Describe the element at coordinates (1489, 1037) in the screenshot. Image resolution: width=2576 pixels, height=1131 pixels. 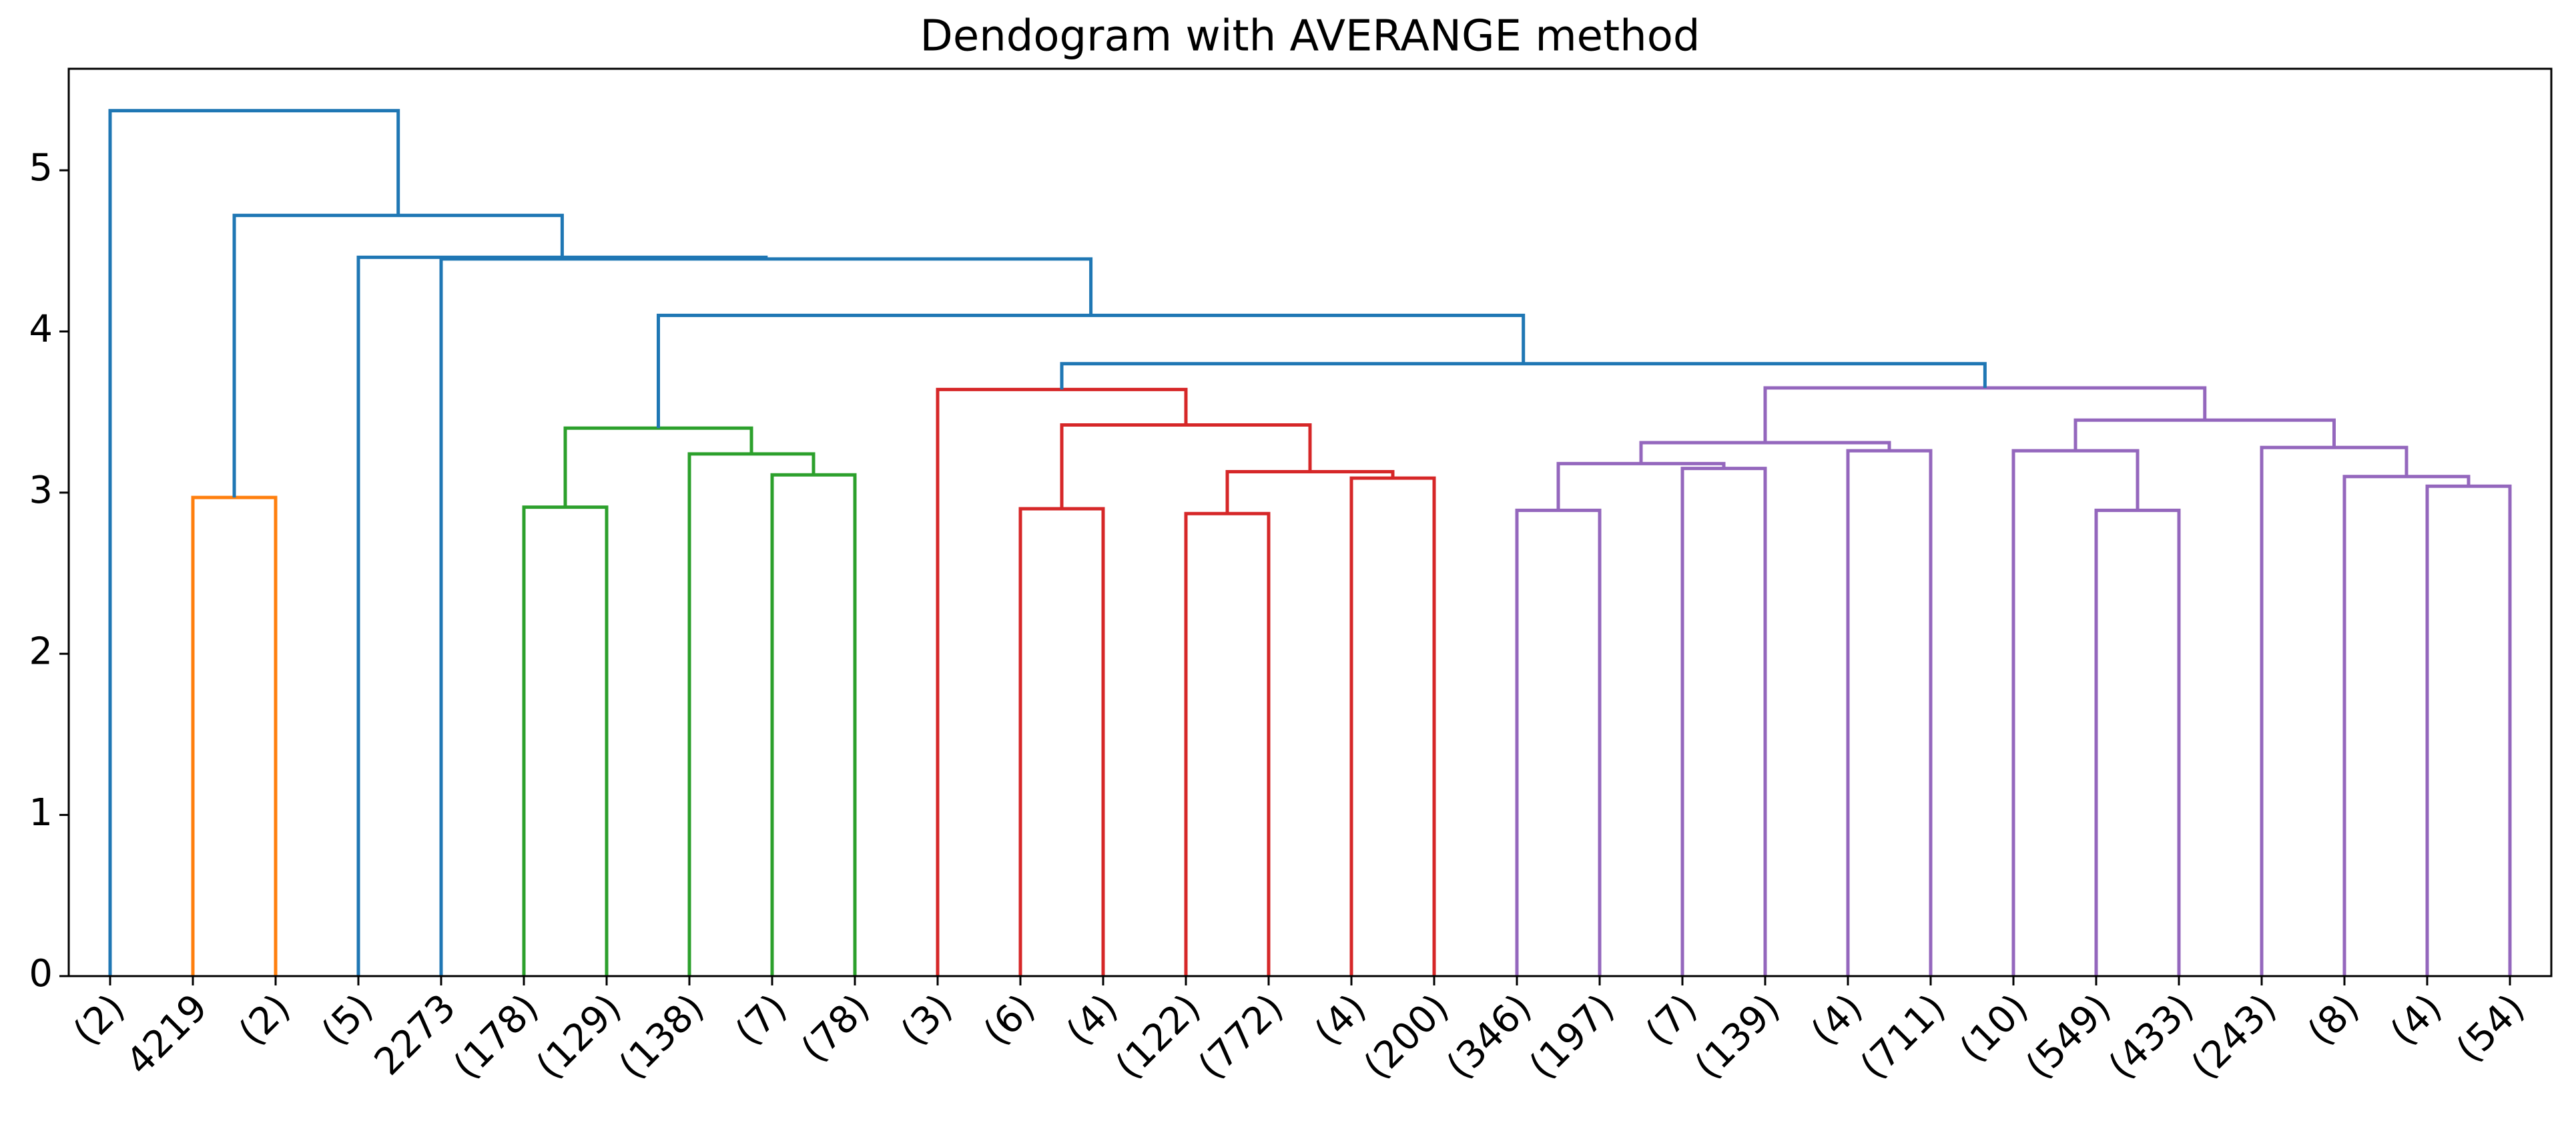
I see `leaf-label: (346)` at that location.